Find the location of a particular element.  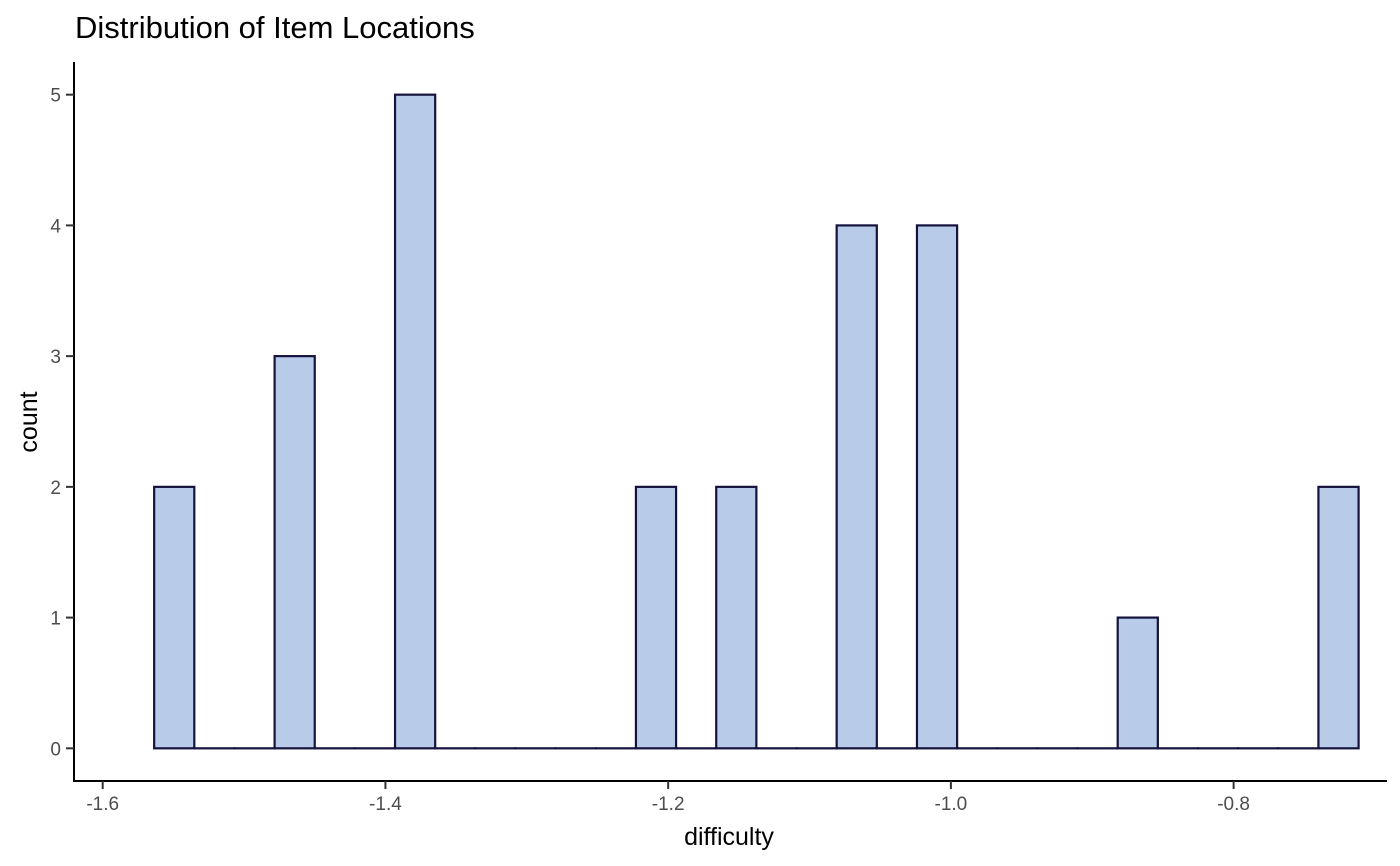

y-tick-label: 3 is located at coordinates (55, 357).